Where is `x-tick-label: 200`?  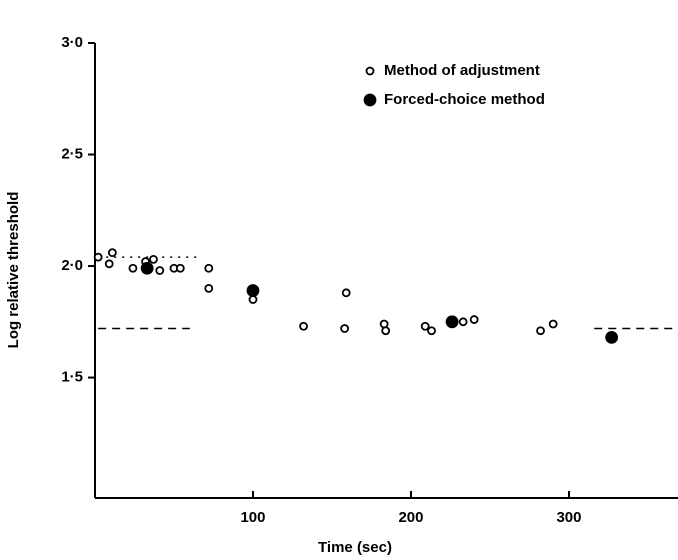
x-tick-label: 200 is located at coordinates (410, 517).